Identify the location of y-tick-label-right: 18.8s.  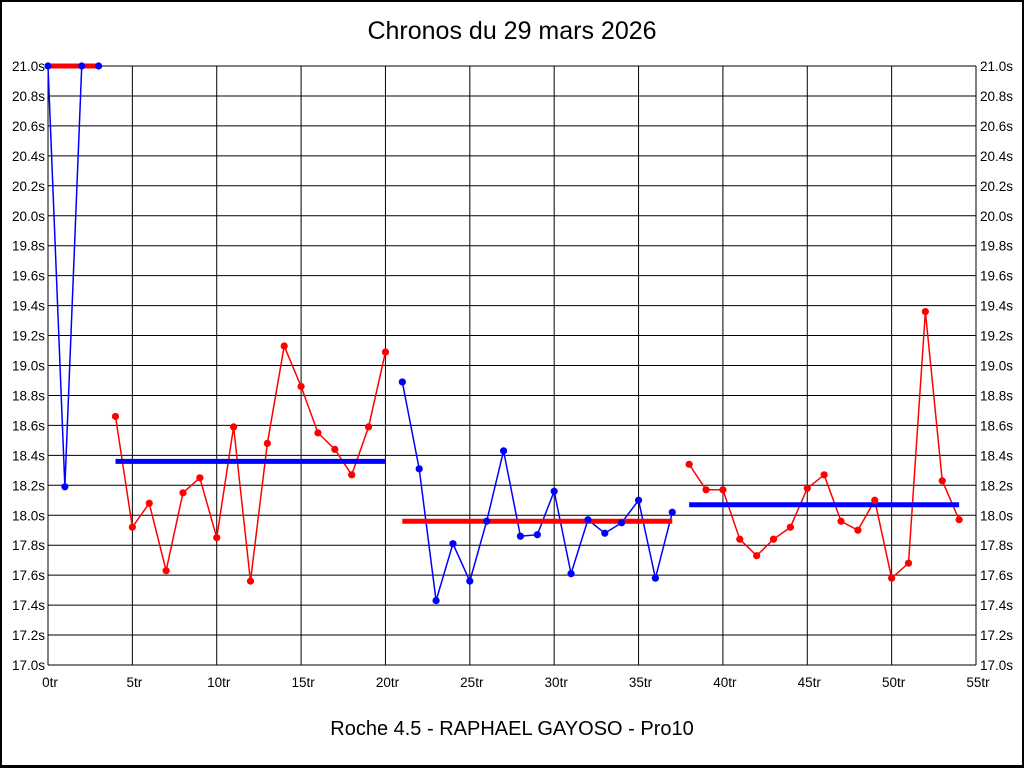
(996, 395).